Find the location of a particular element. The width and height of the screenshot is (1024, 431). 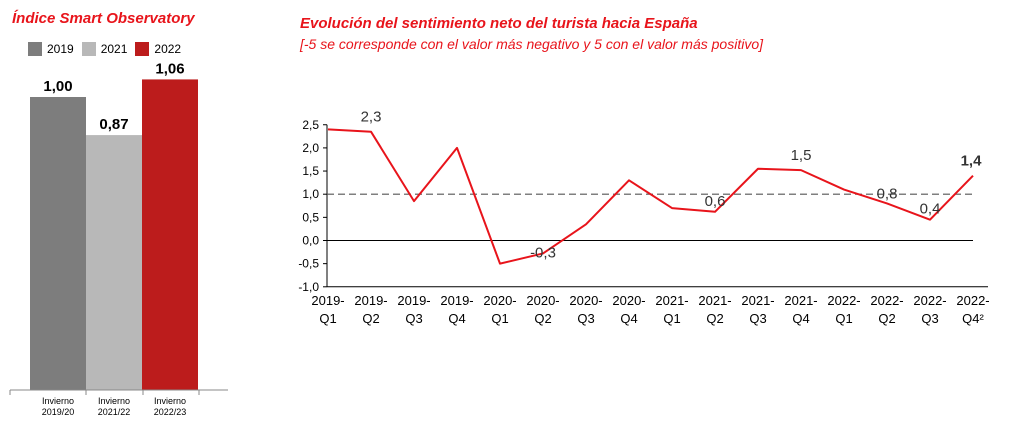

data-label: 1,5 is located at coordinates (801, 155).